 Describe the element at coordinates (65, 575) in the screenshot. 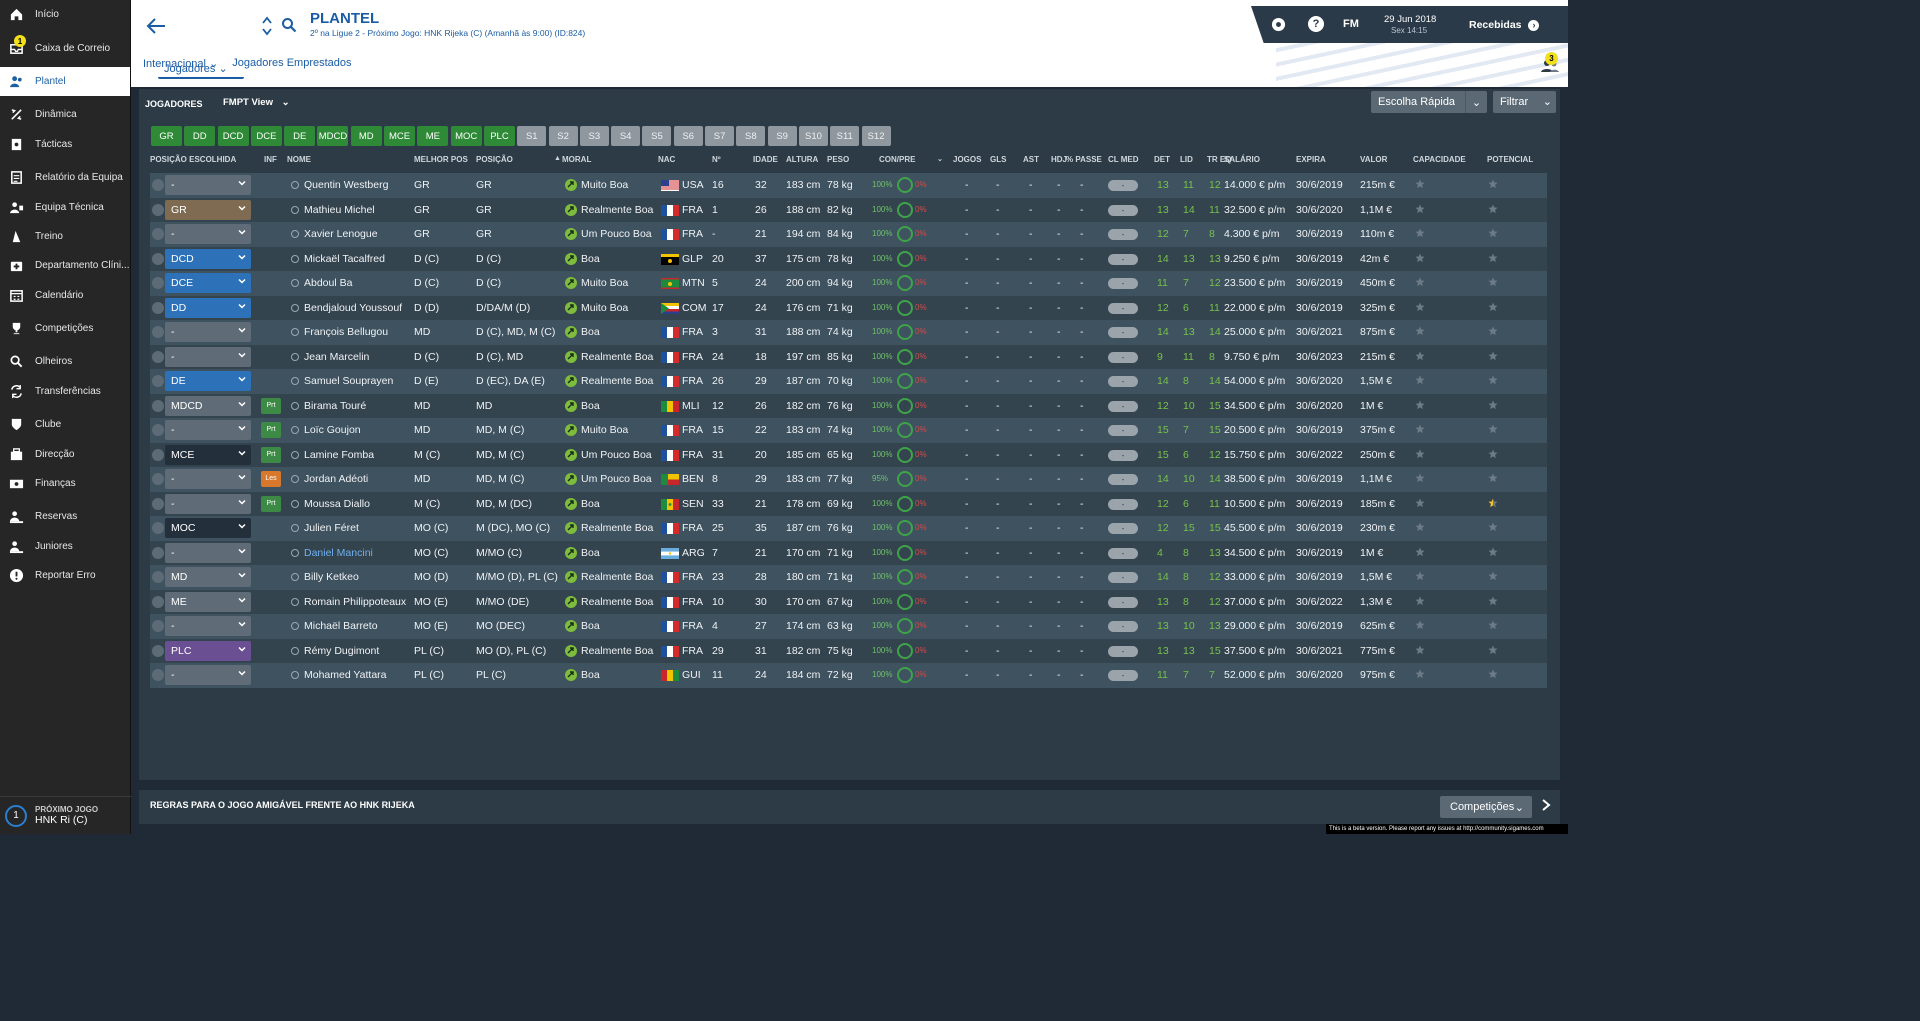

I see `sidebar-item-bug-report: Reportar Erro` at that location.